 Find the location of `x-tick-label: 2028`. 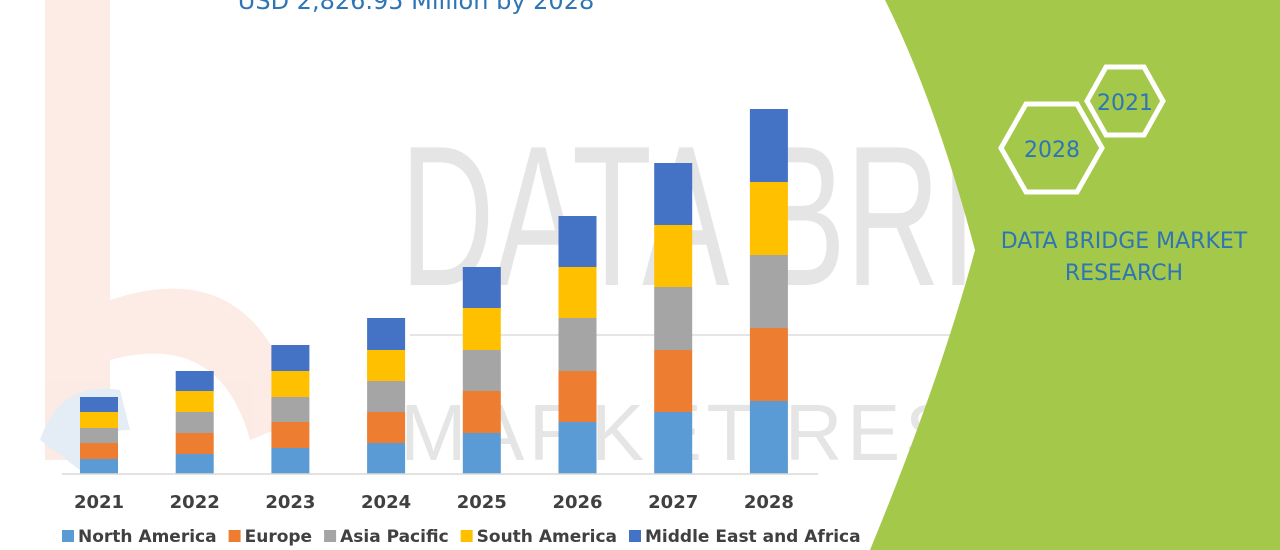

x-tick-label: 2028 is located at coordinates (769, 502).